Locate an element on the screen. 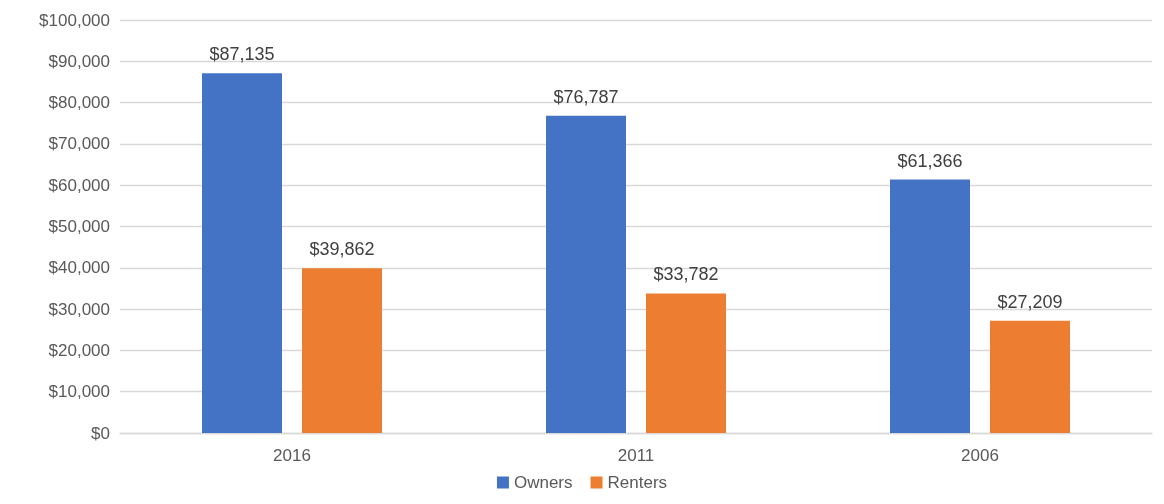  legend-label: Owners is located at coordinates (543, 482).